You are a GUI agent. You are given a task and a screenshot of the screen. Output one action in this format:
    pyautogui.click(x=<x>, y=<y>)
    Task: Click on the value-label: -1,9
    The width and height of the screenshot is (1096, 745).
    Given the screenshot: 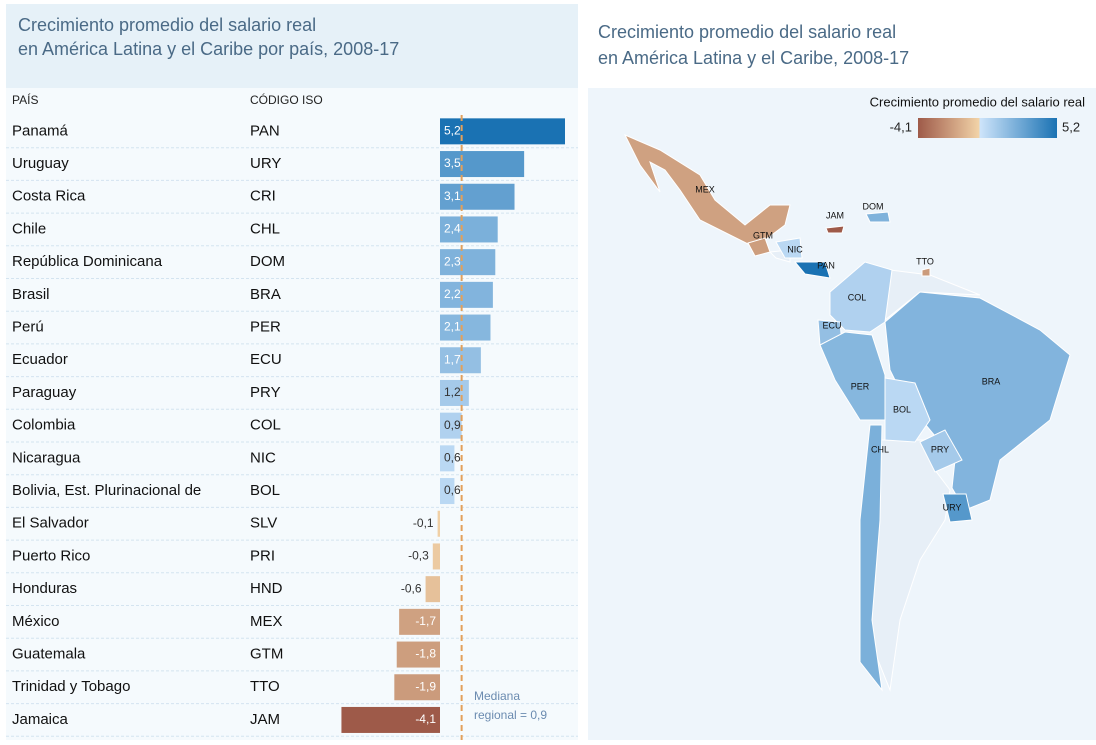 What is the action you would take?
    pyautogui.click(x=425, y=686)
    